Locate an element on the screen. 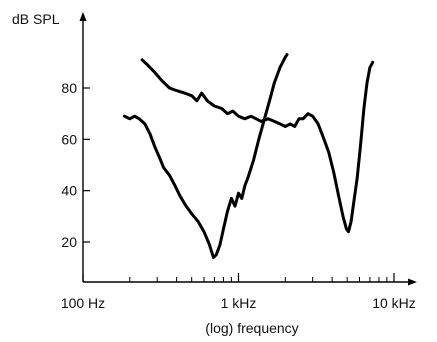 Image resolution: width=437 pixels, height=342 pixels. y-axis-title: dB SPL is located at coordinates (36, 19).